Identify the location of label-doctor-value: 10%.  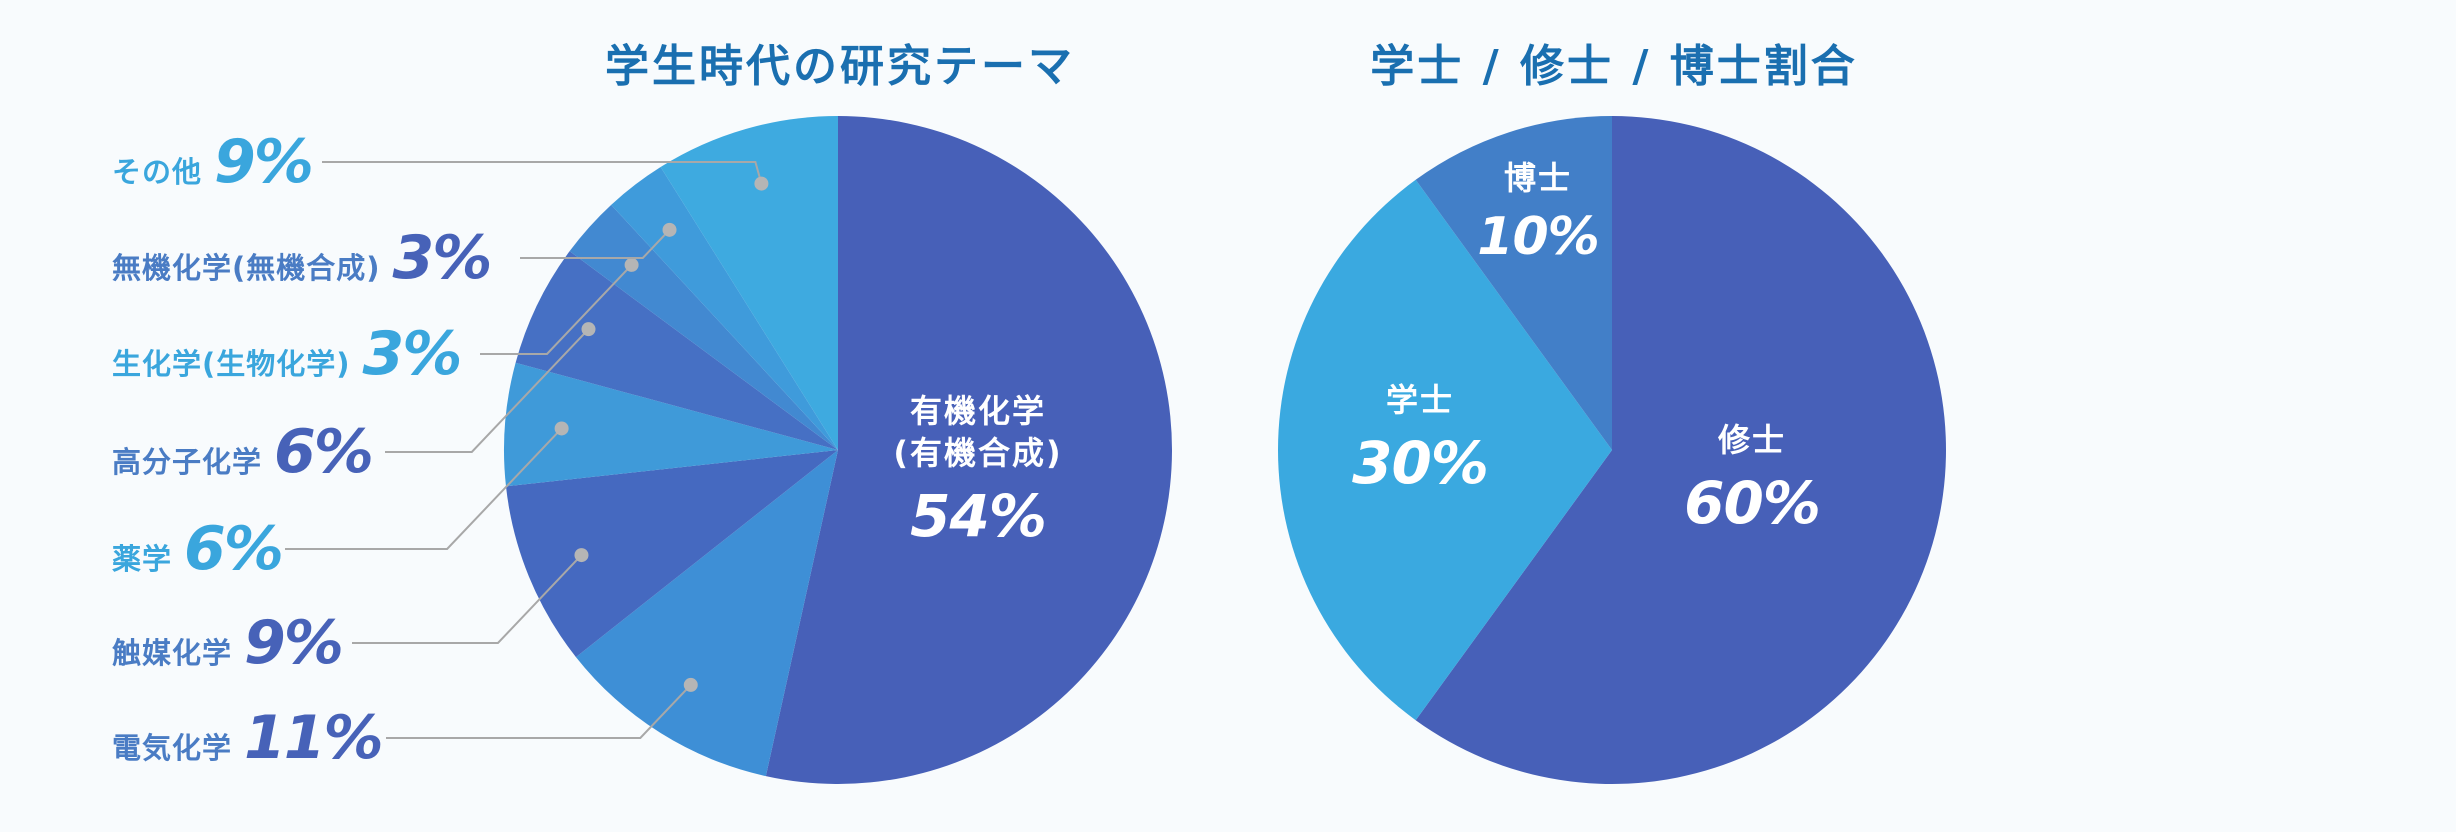
(1538, 237).